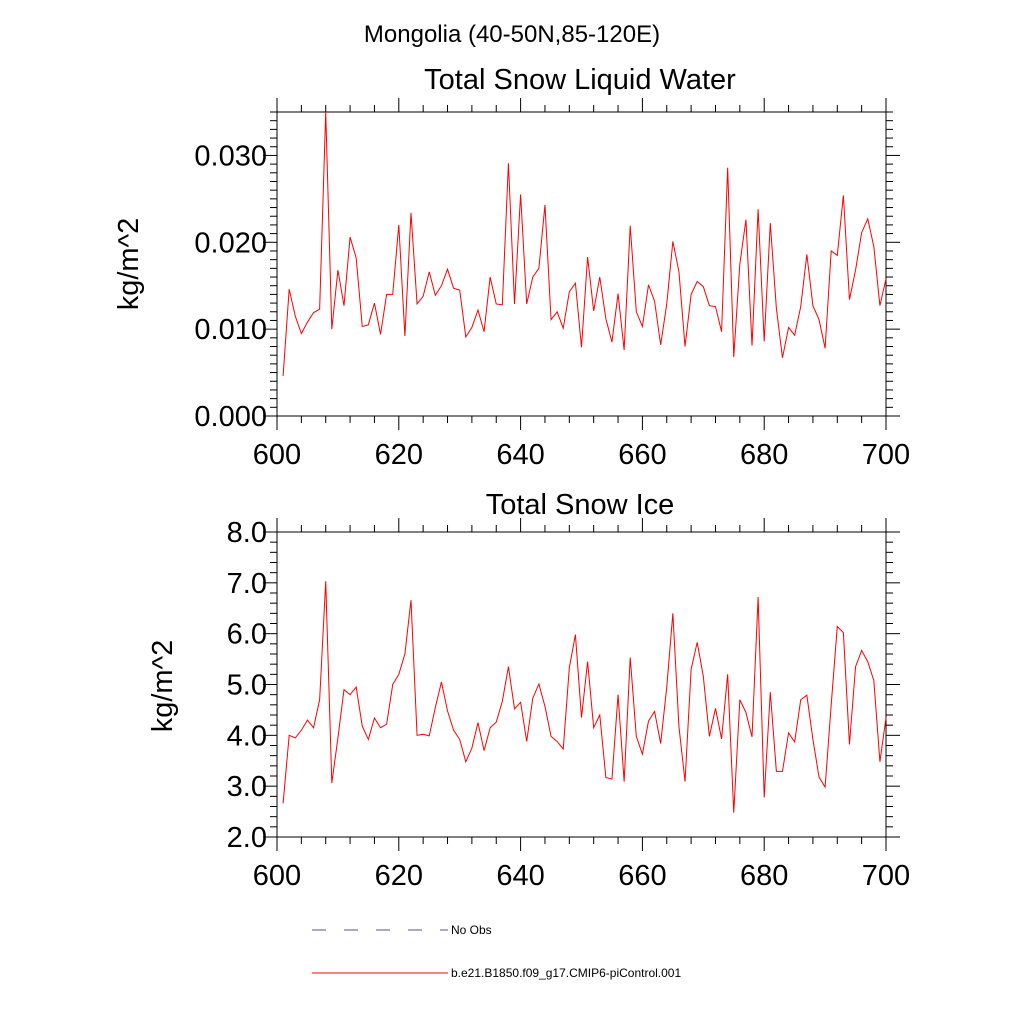 This screenshot has height=1024, width=1024. I want to click on legend-label-obs: No Obs, so click(471, 930).